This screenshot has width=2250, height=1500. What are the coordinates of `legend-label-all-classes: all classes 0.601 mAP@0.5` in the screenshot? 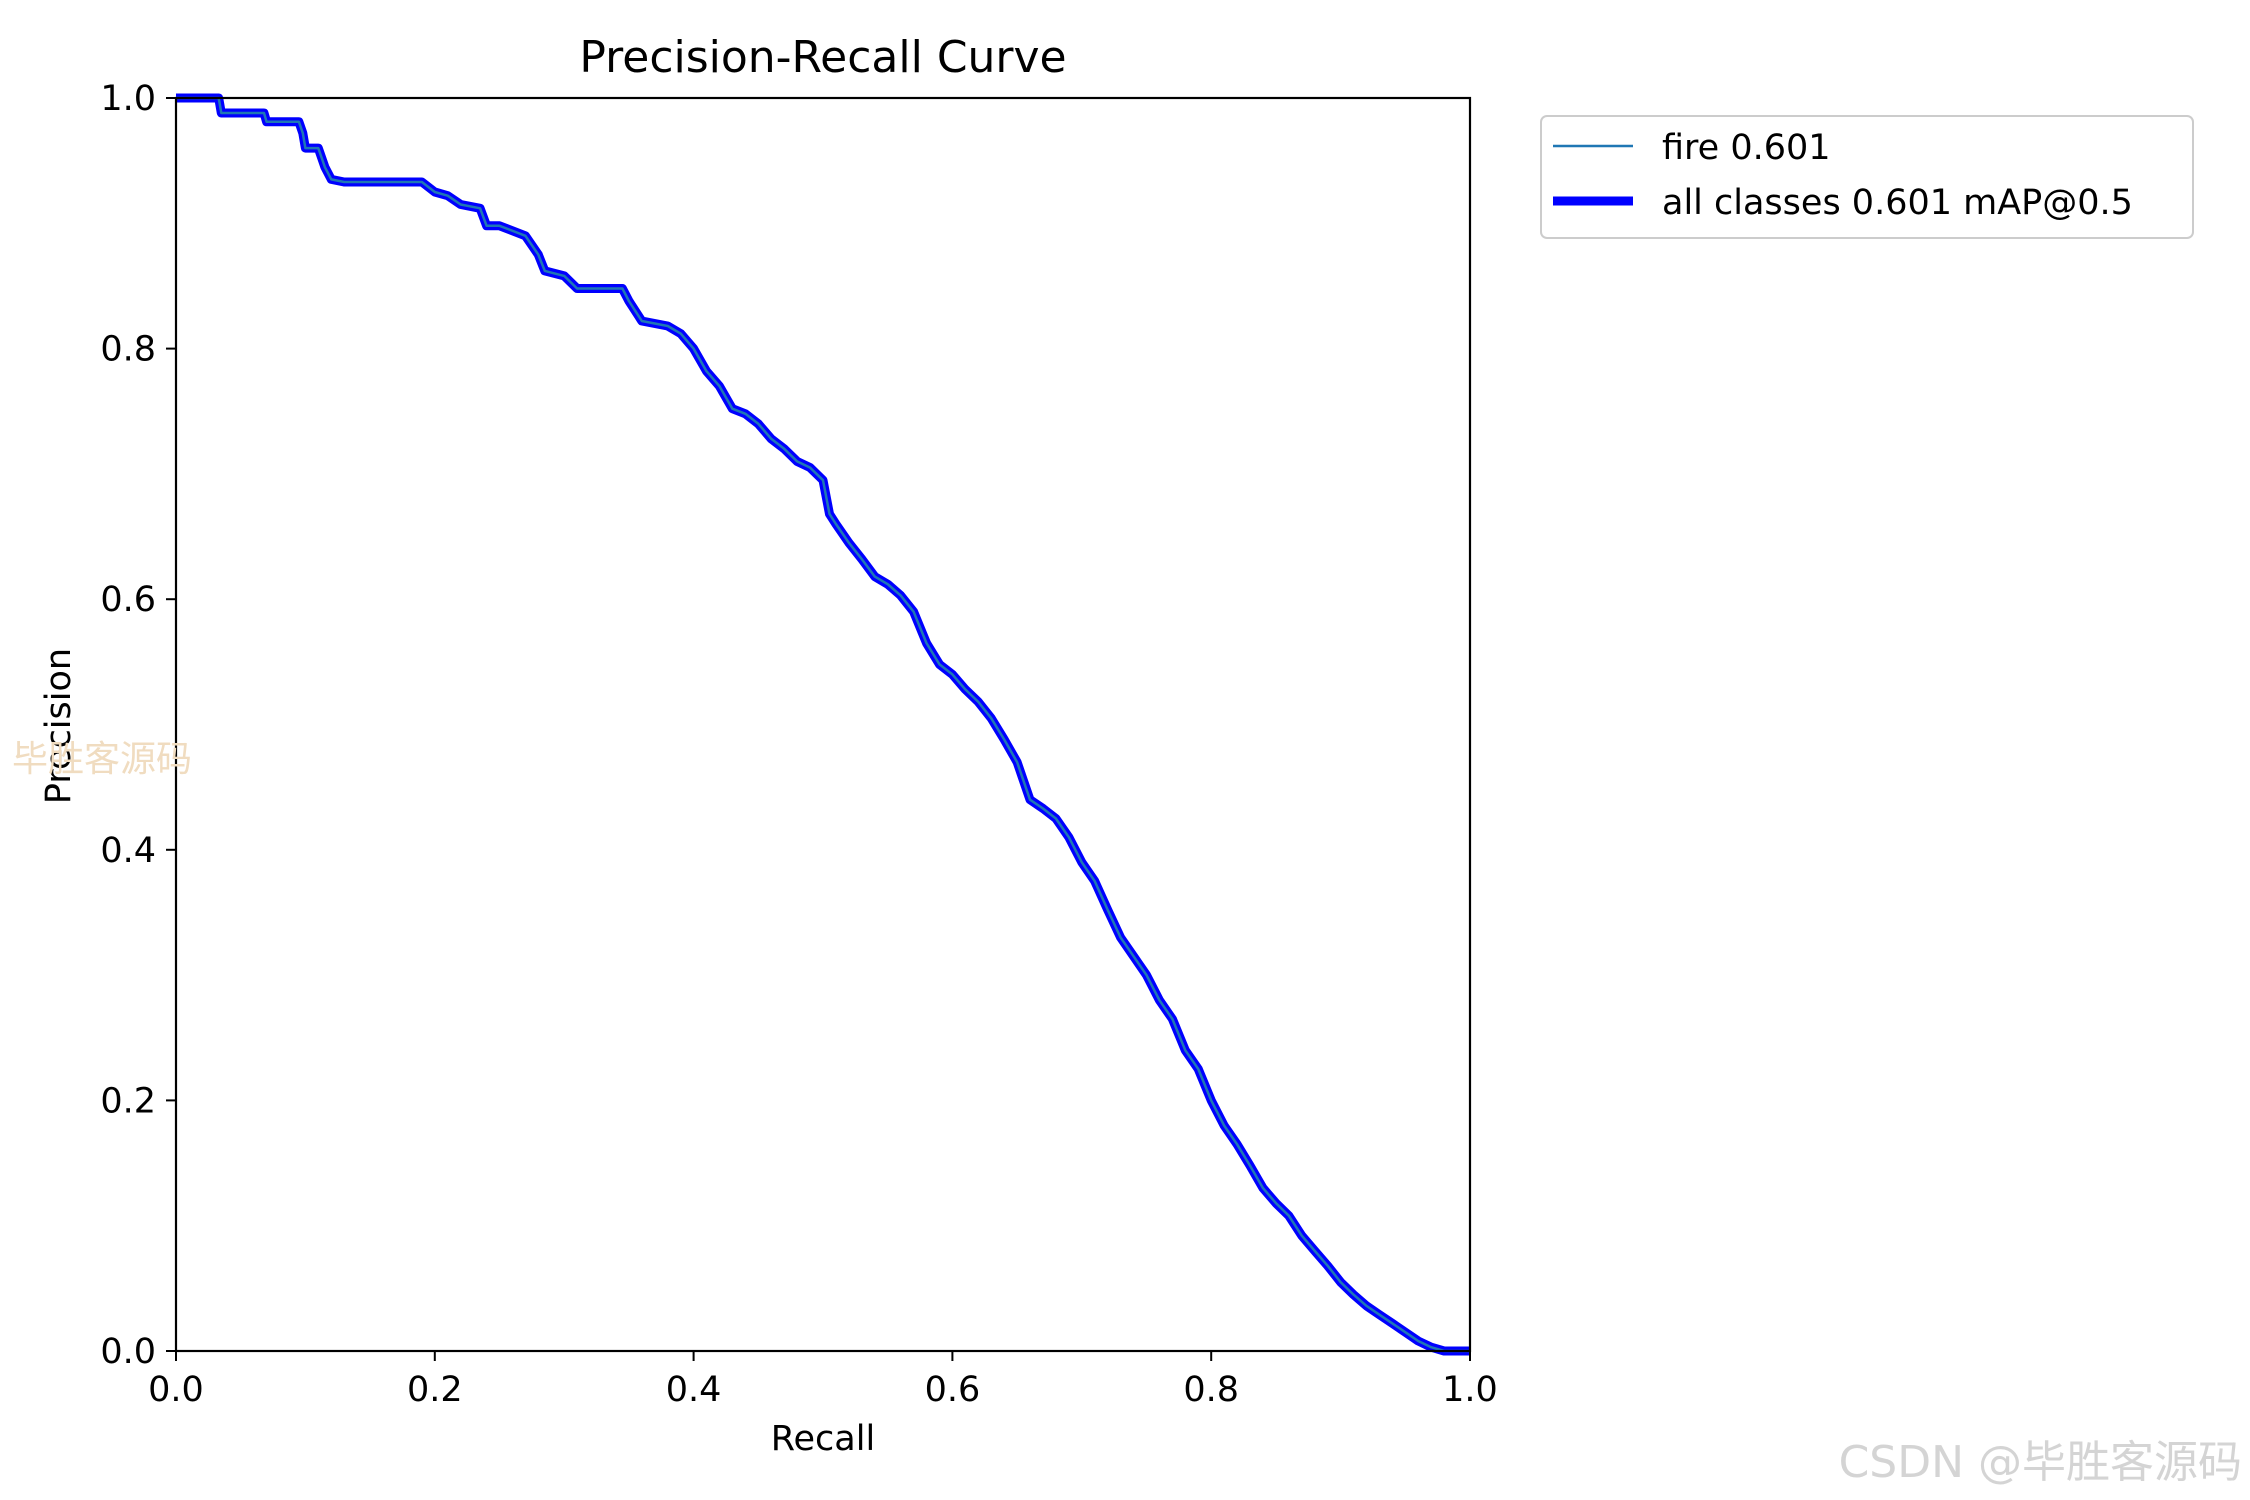 It's located at (1897, 203).